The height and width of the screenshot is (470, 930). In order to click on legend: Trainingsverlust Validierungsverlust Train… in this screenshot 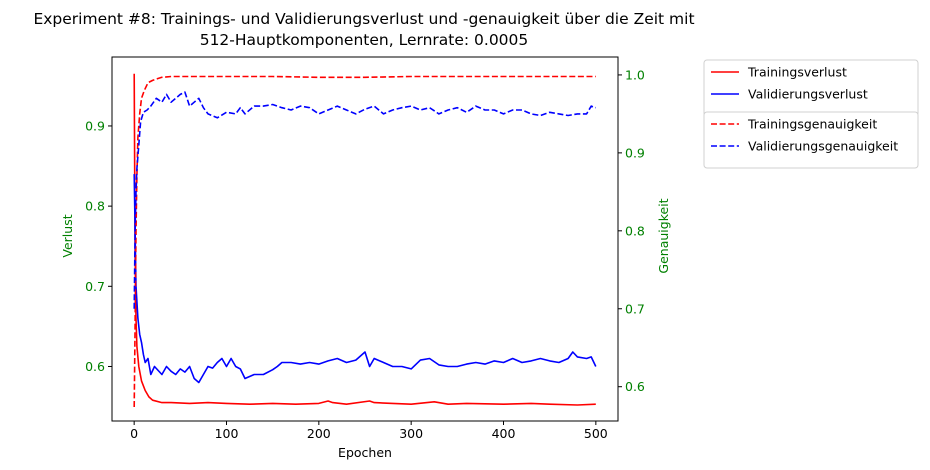, I will do `click(811, 114)`.